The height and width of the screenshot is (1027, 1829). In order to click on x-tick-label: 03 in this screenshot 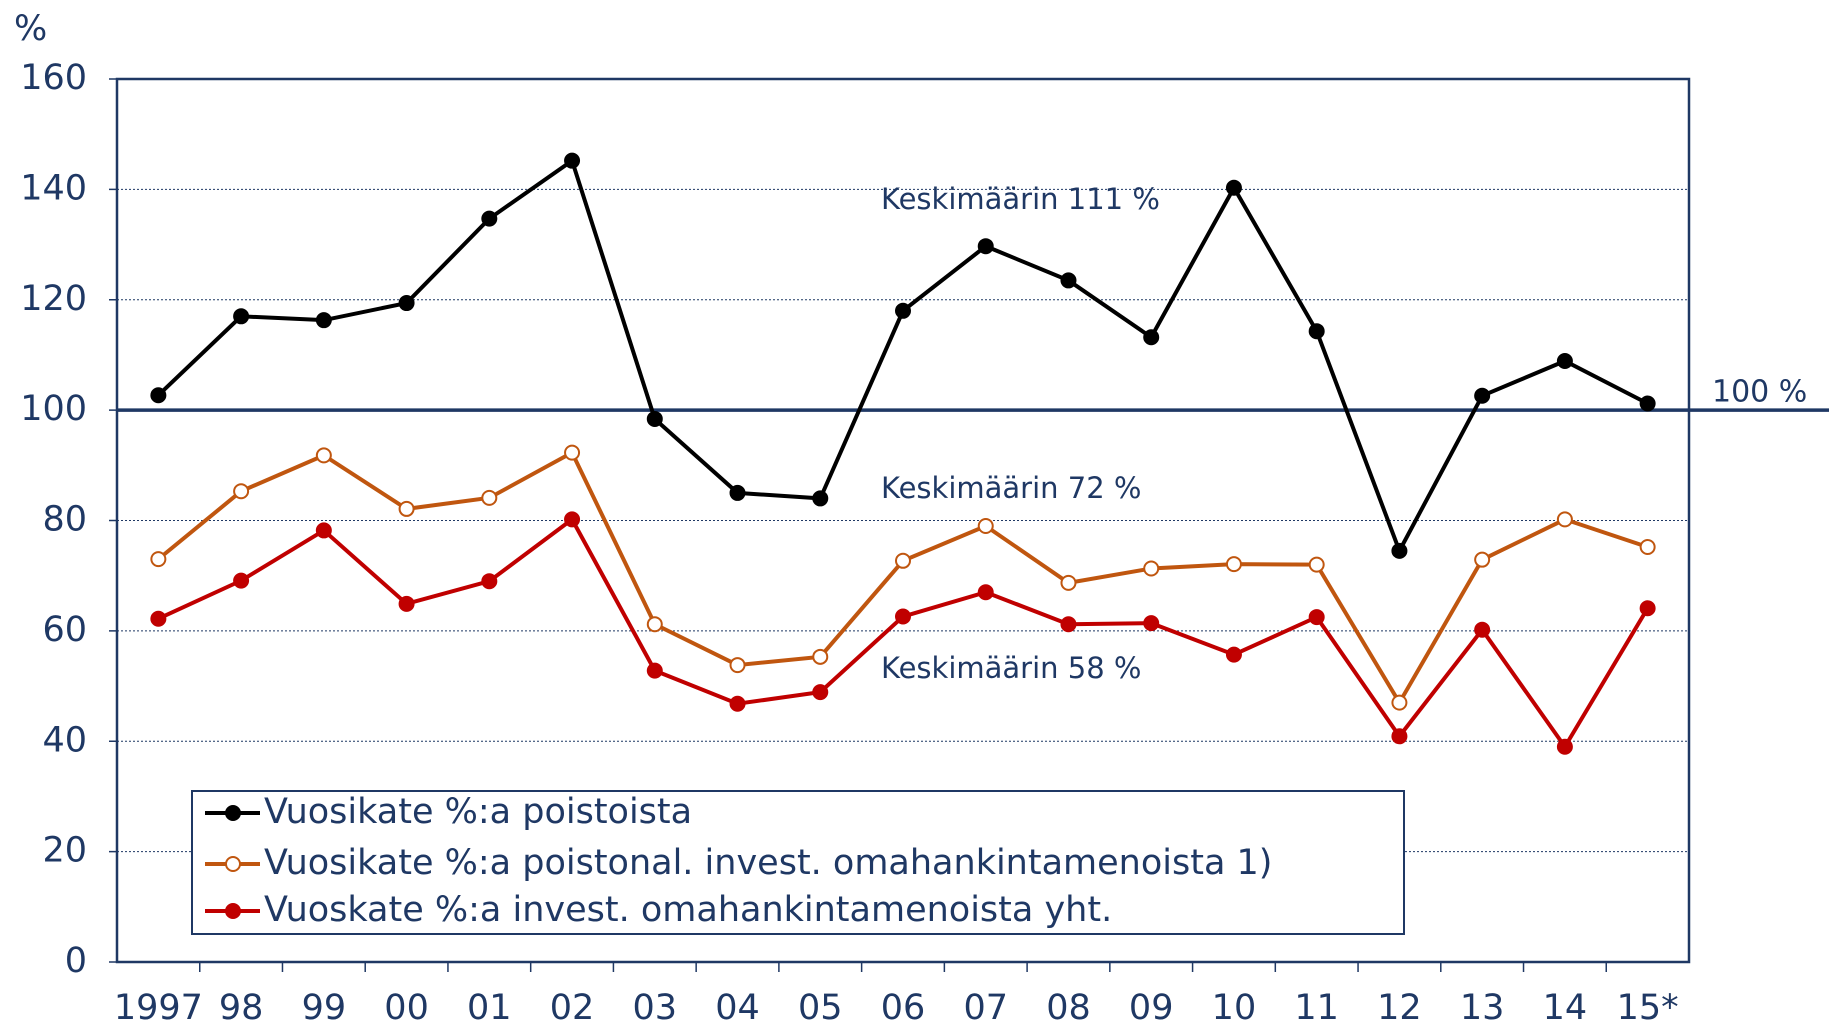, I will do `click(655, 1007)`.